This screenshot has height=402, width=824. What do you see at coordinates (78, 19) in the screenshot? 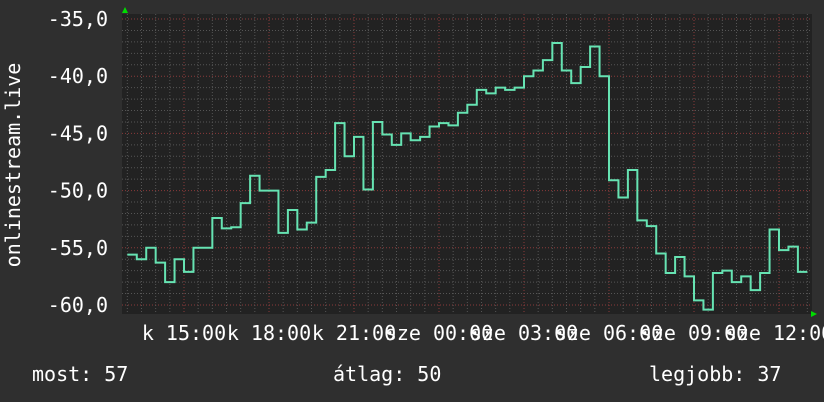
I see `y-tick-label: -35,0` at bounding box center [78, 19].